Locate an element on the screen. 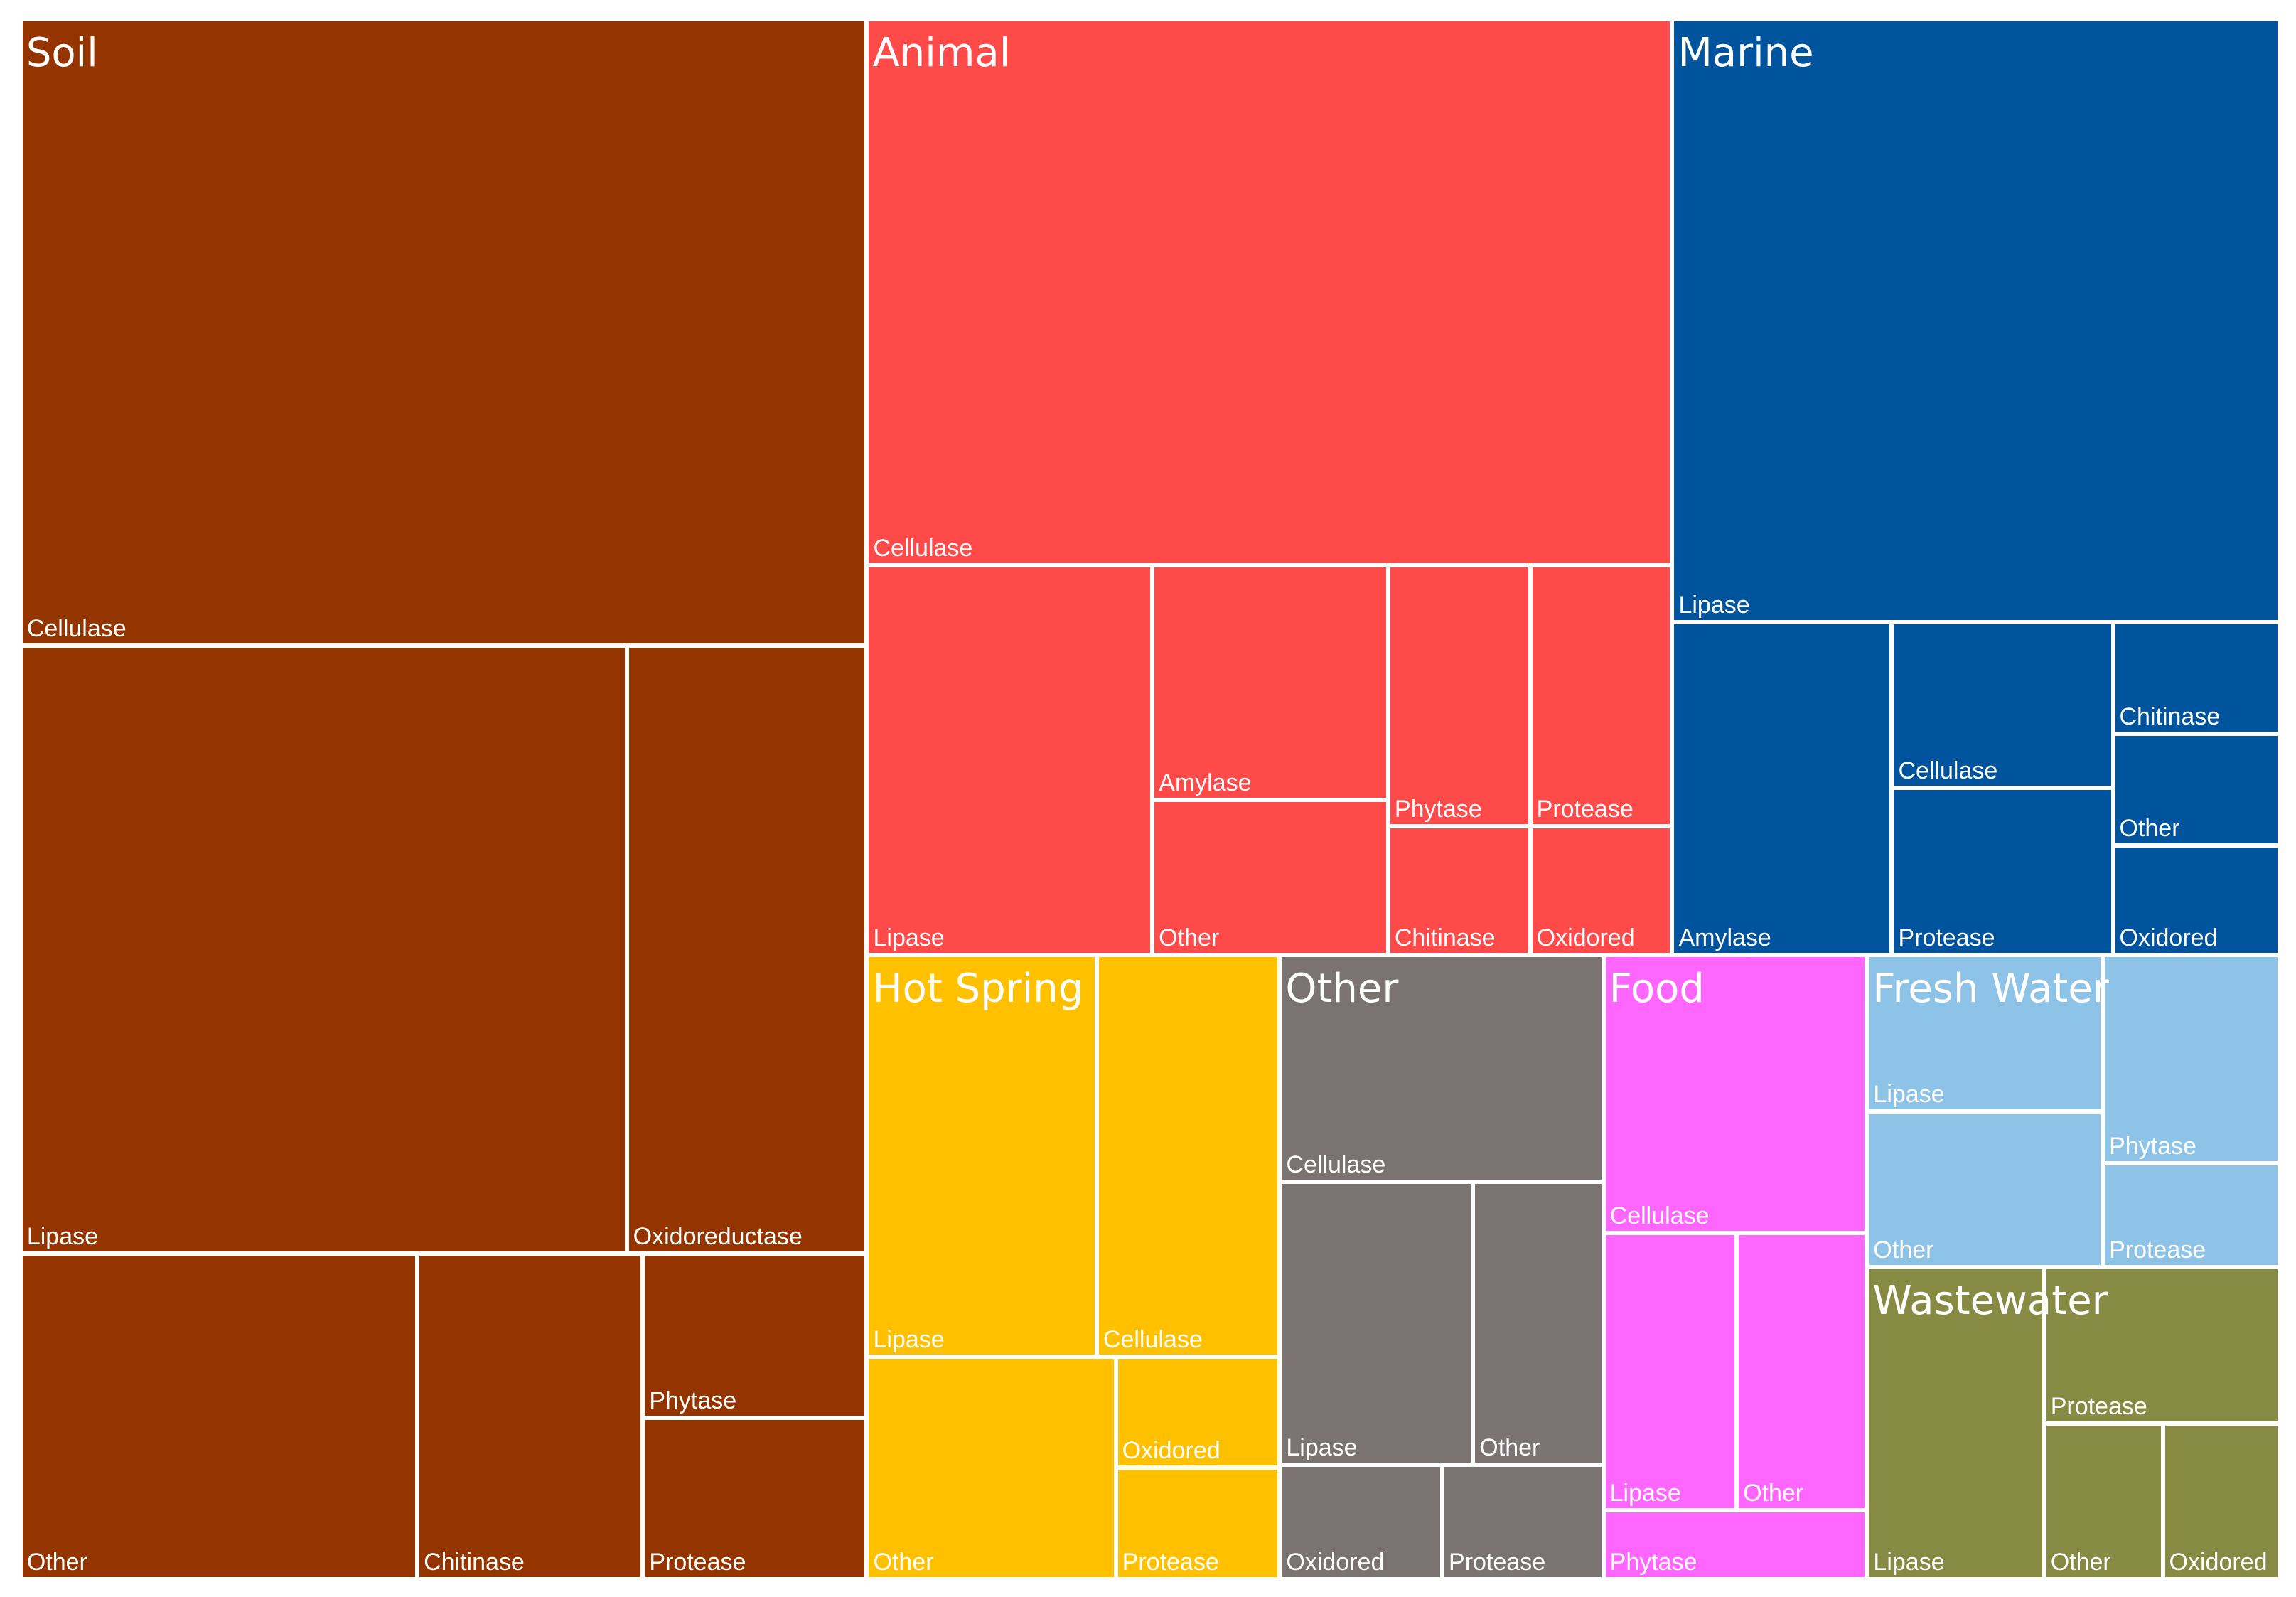  treemap-cell-soil-protease: Protease is located at coordinates (755, 1499).